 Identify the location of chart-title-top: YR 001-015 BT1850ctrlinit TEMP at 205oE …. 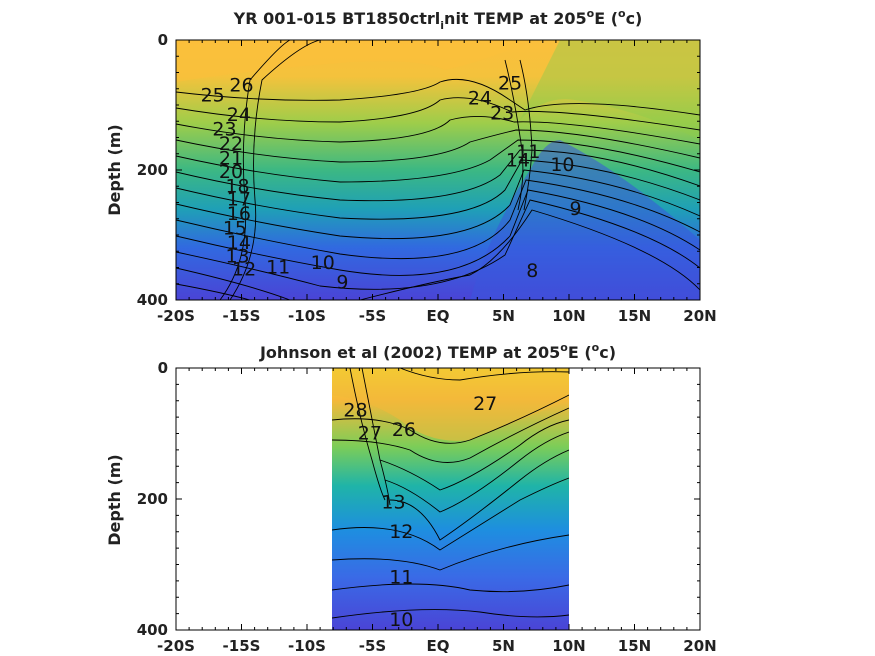
(438, 19).